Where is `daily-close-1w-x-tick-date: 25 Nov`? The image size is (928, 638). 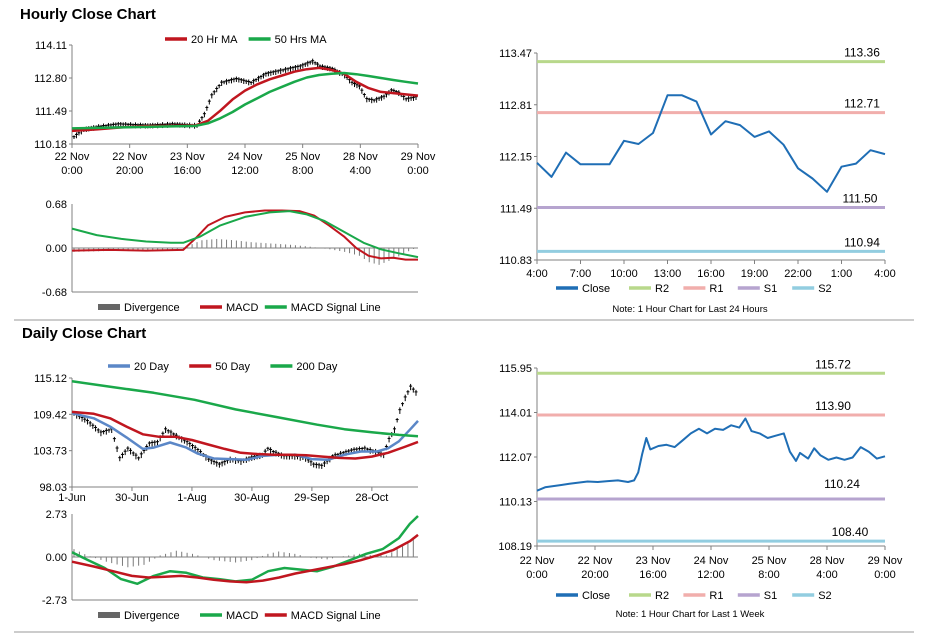
daily-close-1w-x-tick-date: 25 Nov is located at coordinates (769, 561).